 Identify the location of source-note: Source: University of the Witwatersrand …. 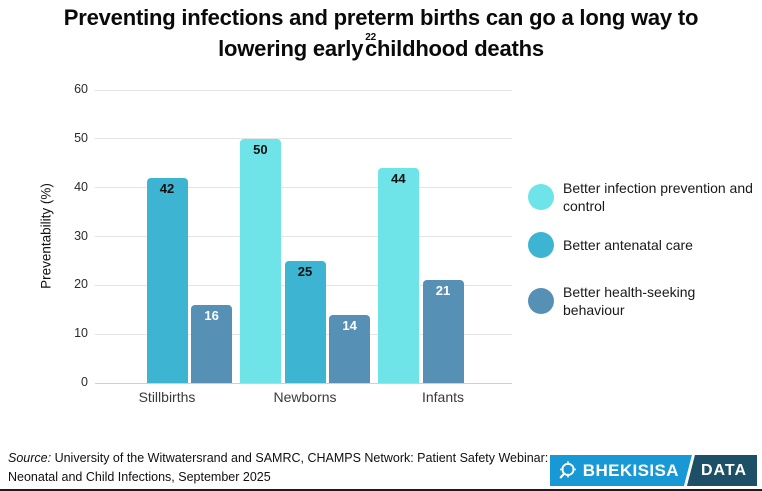
(286, 468).